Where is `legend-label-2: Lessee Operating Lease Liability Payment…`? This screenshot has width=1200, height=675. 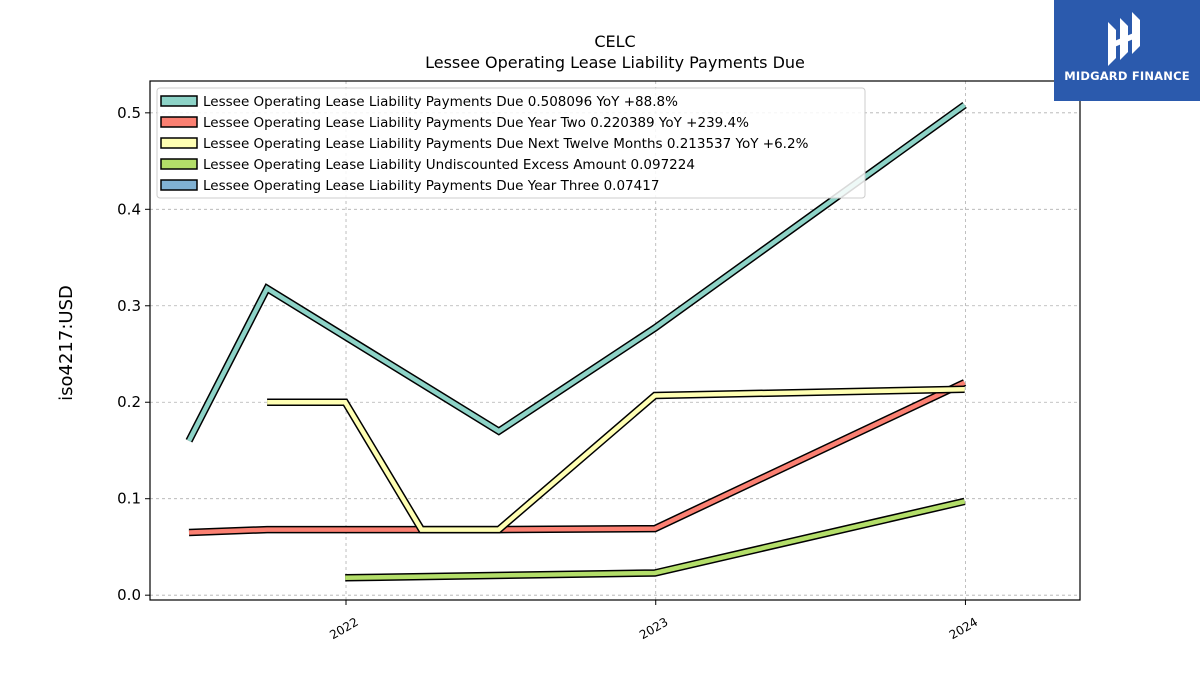
legend-label-2: Lessee Operating Lease Liability Payment… is located at coordinates (506, 144).